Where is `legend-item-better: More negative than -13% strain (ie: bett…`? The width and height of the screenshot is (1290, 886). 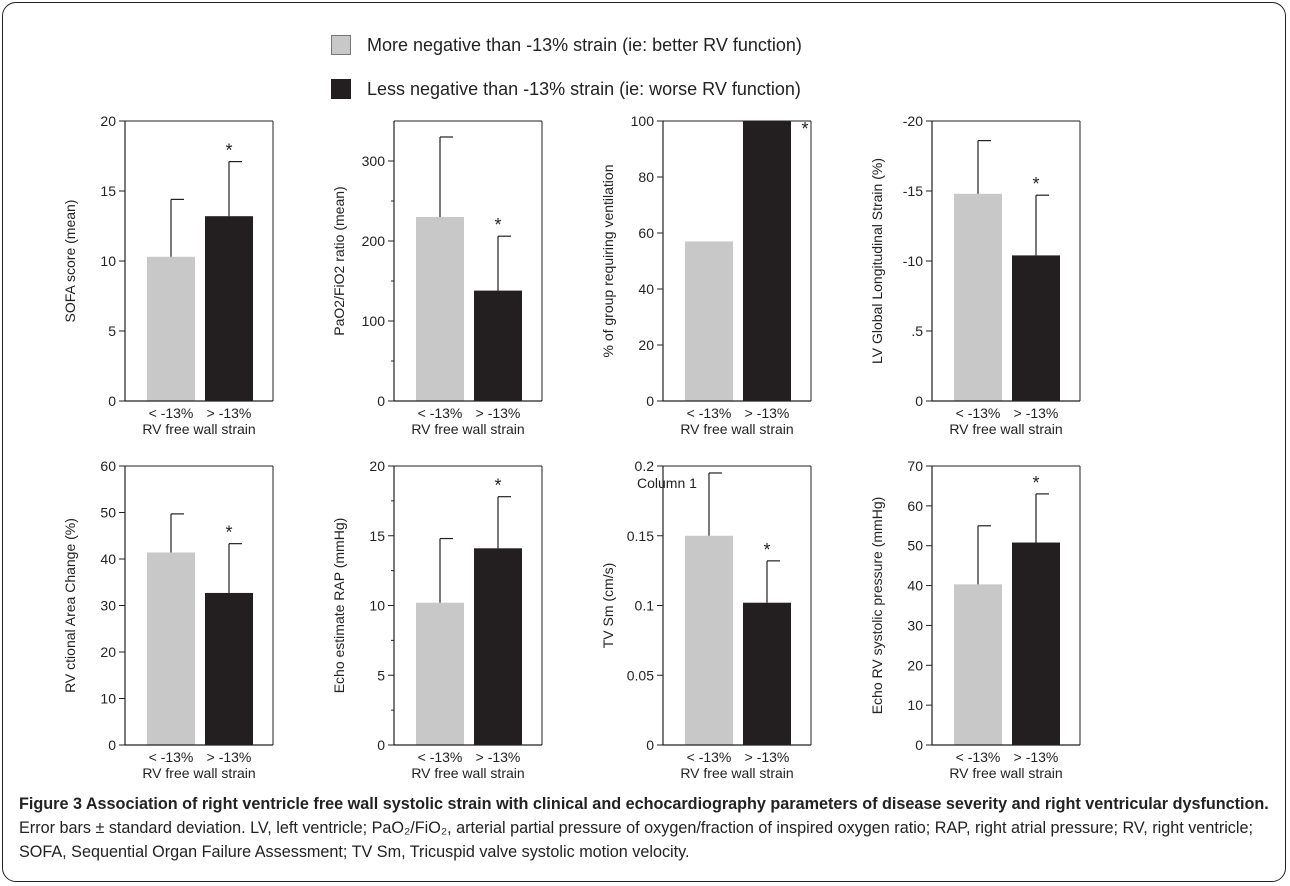
legend-item-better: More negative than -13% strain (ie: bett… is located at coordinates (566, 45).